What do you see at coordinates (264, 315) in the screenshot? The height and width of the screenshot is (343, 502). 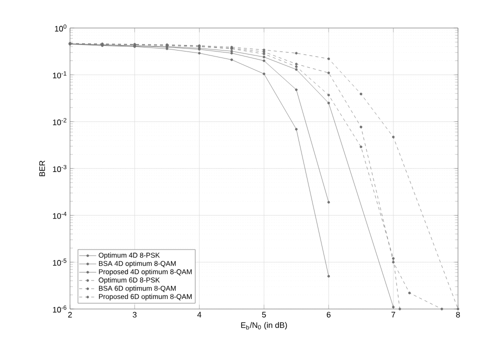 I see `x-tick-label: 5` at bounding box center [264, 315].